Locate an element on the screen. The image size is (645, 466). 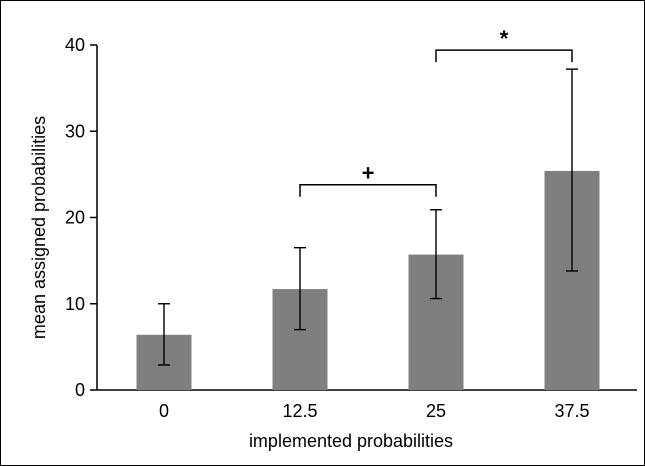
x-axis-title: implemented probabilities is located at coordinates (351, 441).